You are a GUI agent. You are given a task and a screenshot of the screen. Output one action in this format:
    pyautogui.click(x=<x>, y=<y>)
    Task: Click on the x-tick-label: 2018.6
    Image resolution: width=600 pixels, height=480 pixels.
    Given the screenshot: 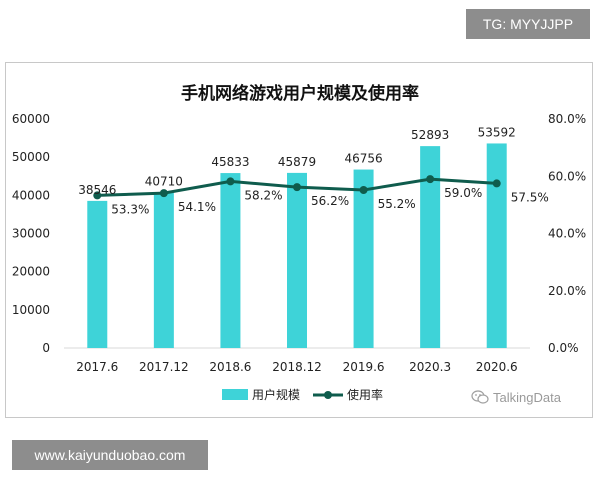 What is the action you would take?
    pyautogui.click(x=230, y=367)
    